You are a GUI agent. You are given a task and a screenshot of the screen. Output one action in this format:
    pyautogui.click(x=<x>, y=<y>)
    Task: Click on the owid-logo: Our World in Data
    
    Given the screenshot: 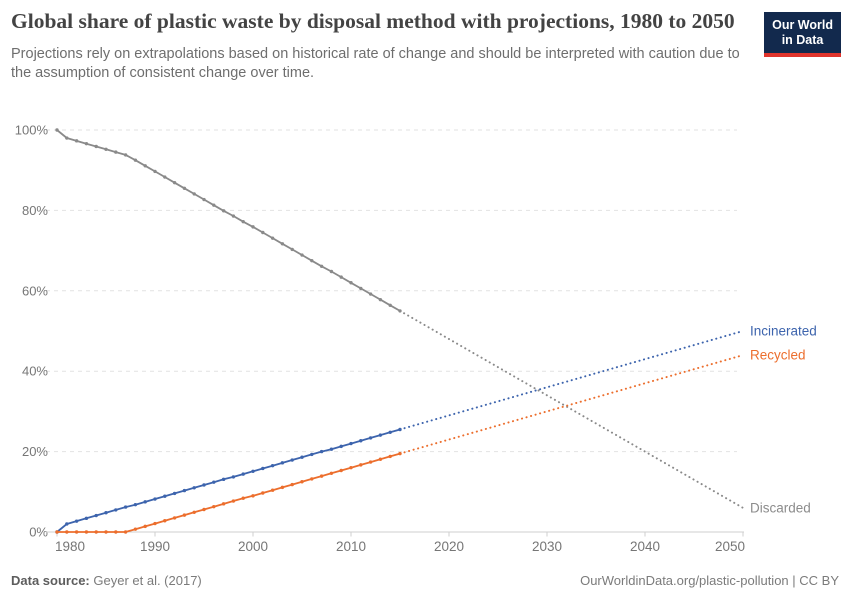 What is the action you would take?
    pyautogui.click(x=802, y=34)
    